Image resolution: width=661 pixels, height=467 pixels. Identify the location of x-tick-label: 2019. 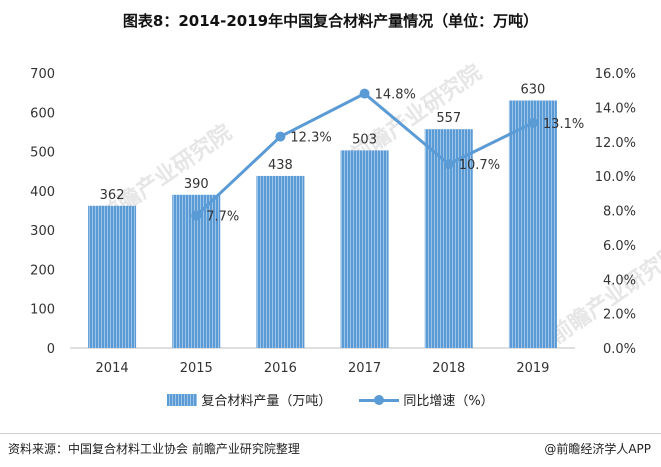
(532, 368).